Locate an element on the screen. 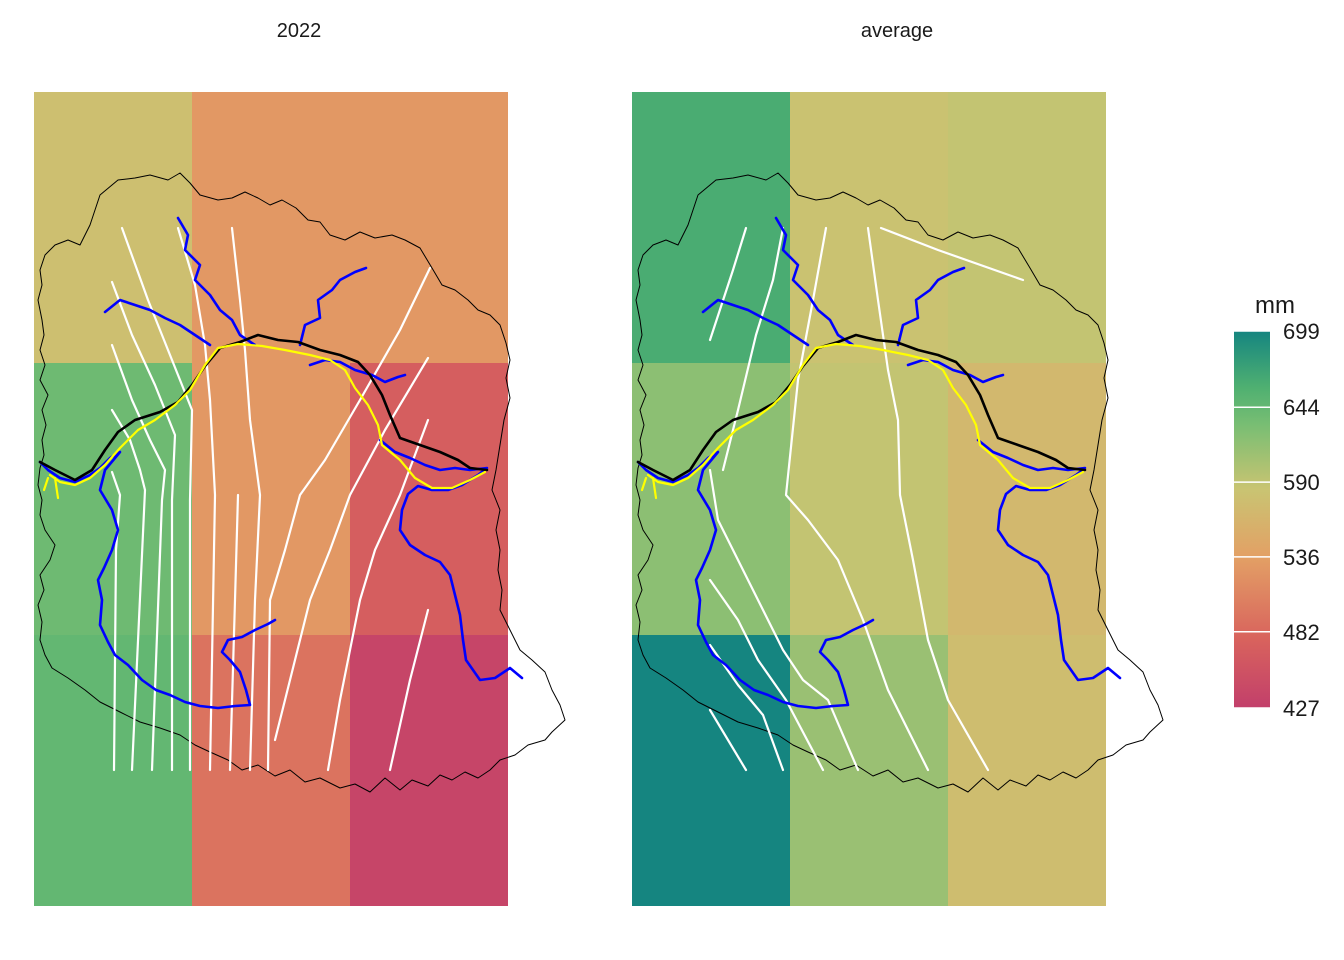 The height and width of the screenshot is (960, 1344). panel-title-average: average is located at coordinates (897, 31).